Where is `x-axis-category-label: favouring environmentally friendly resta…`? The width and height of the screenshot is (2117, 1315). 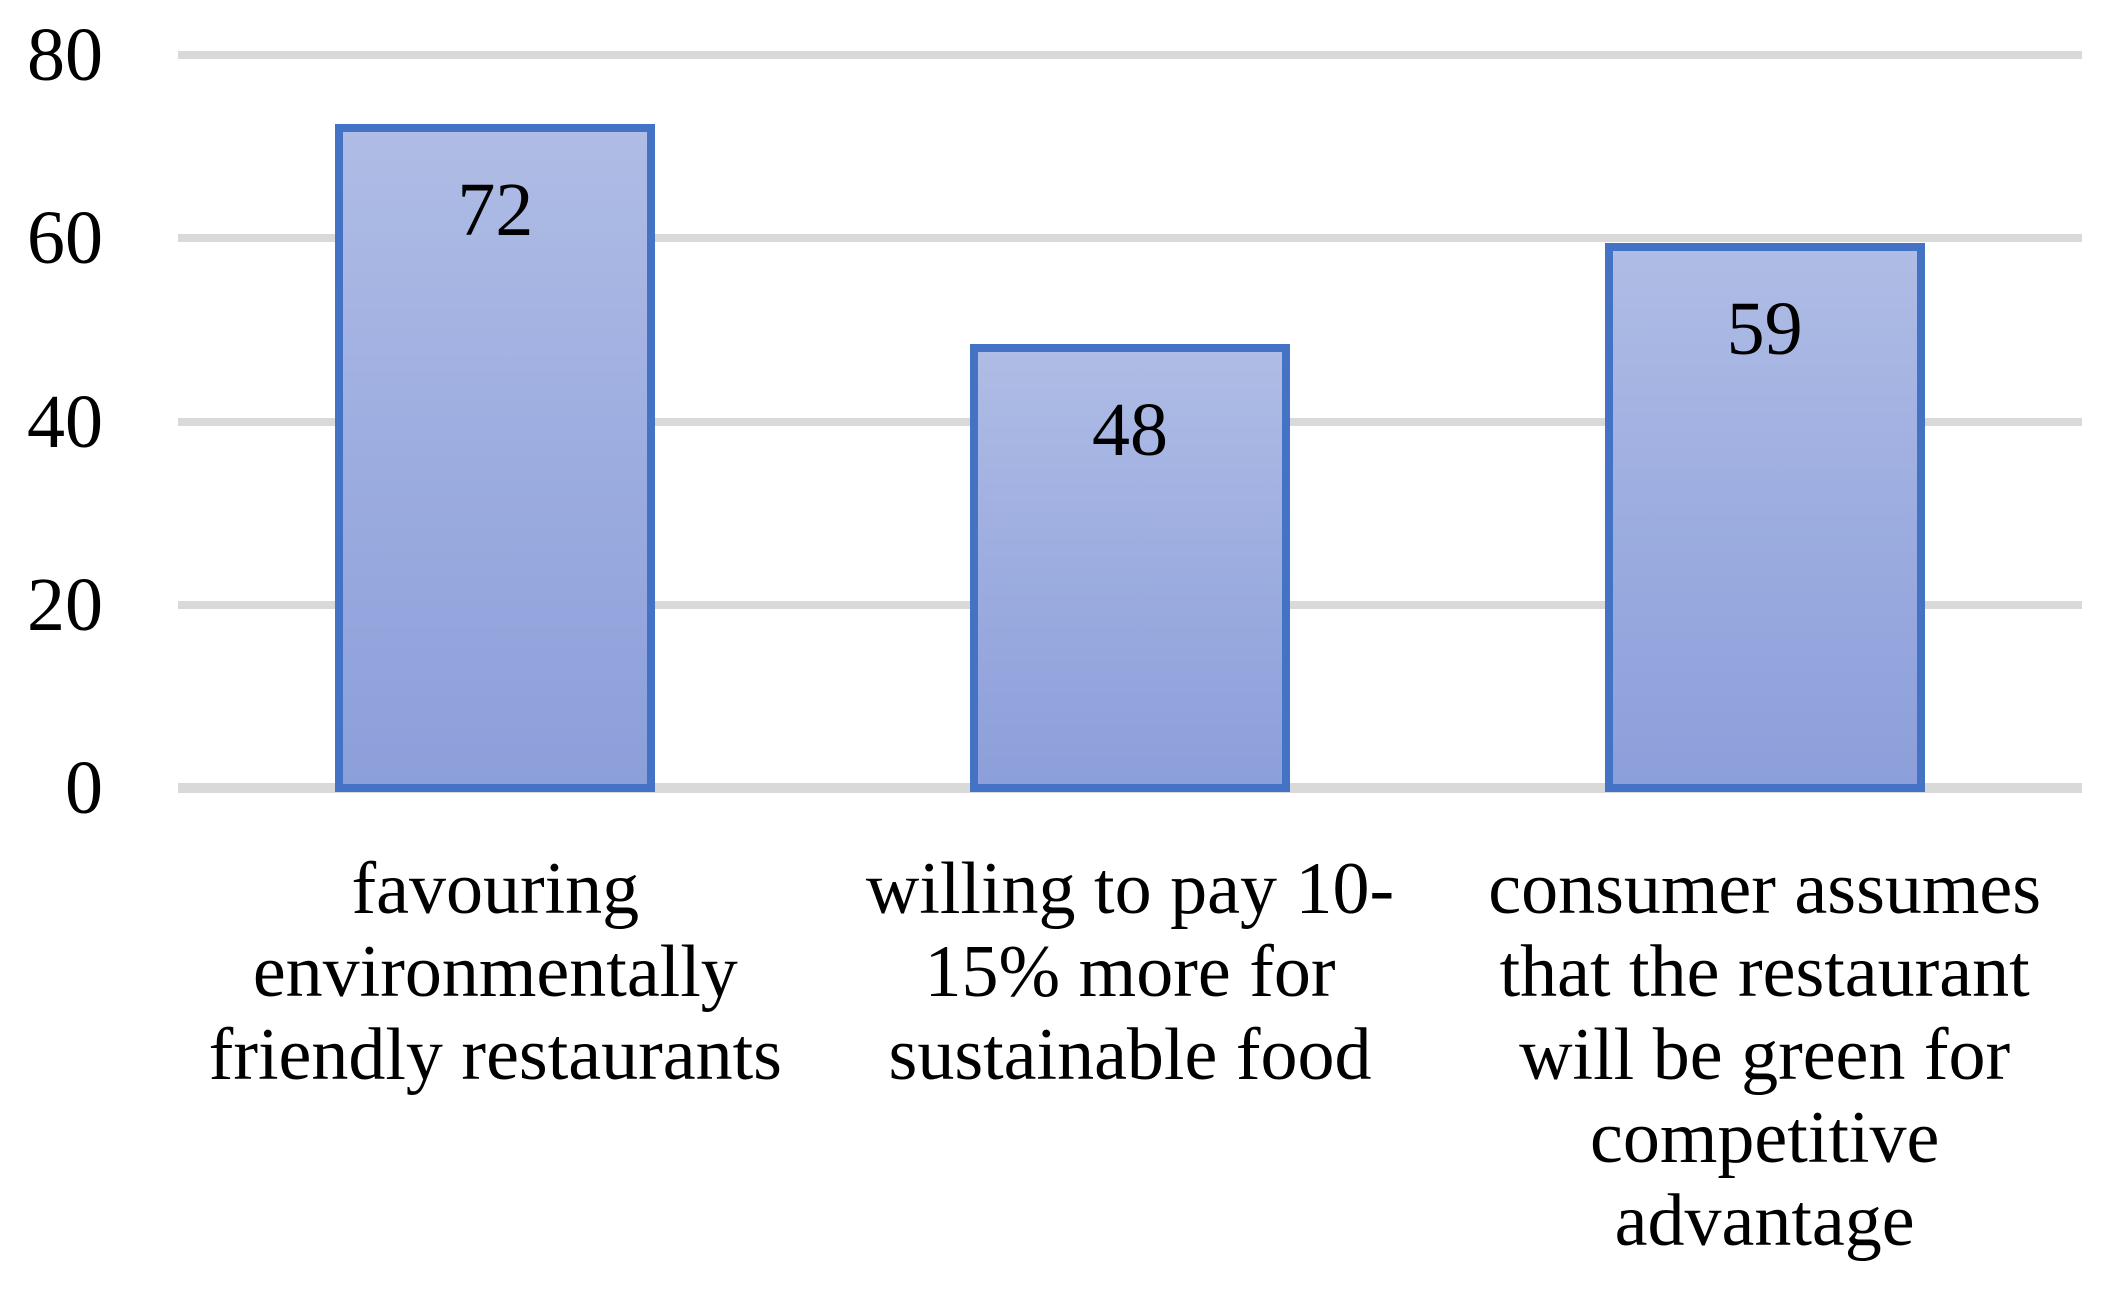 x-axis-category-label: favouring environmentally friendly resta… is located at coordinates (495, 972).